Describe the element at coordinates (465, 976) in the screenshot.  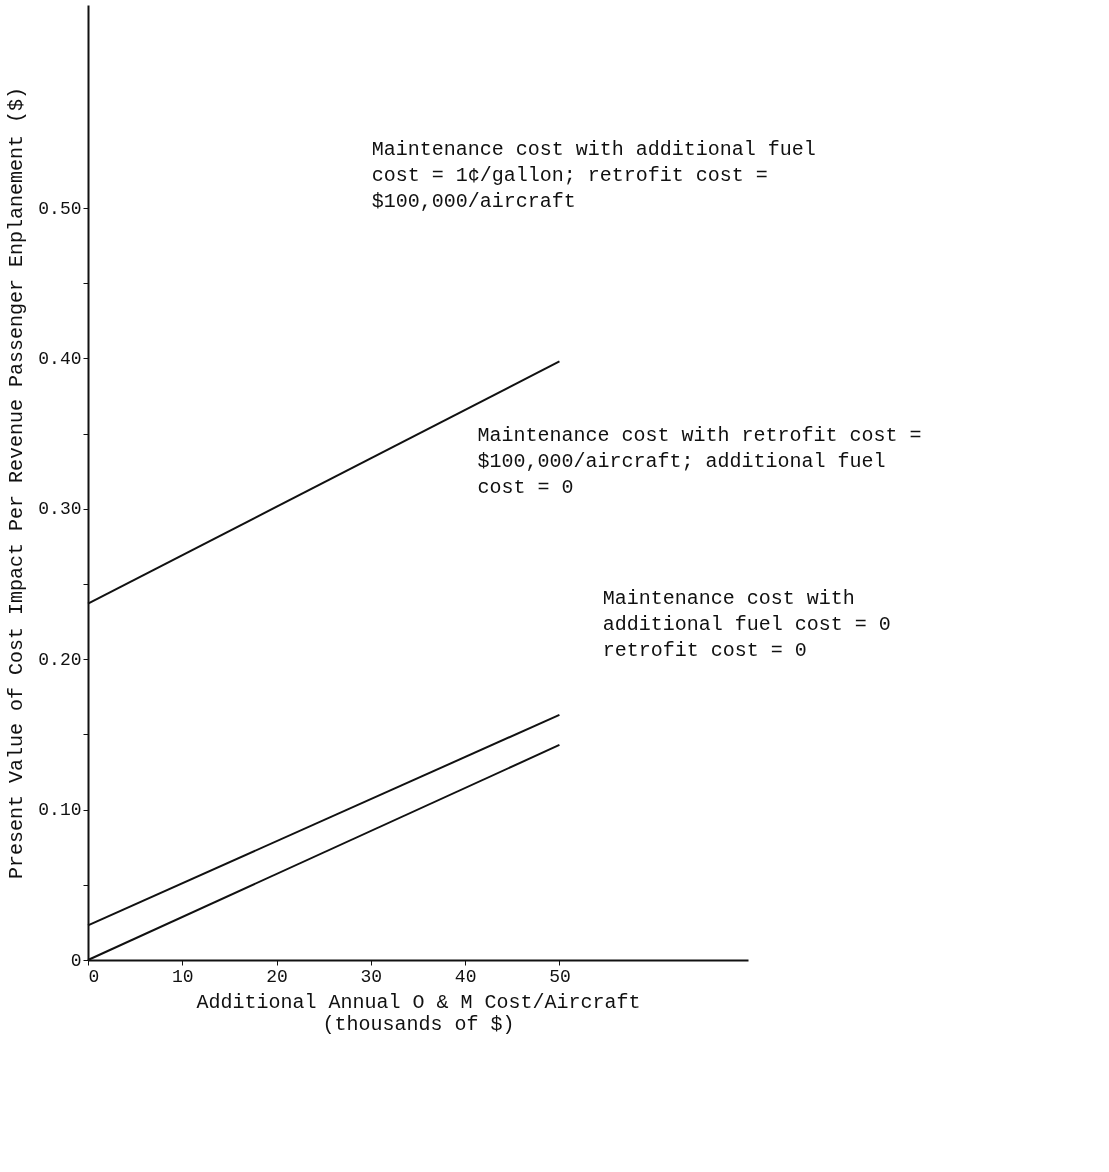
I see `x-tick-label: 40` at that location.